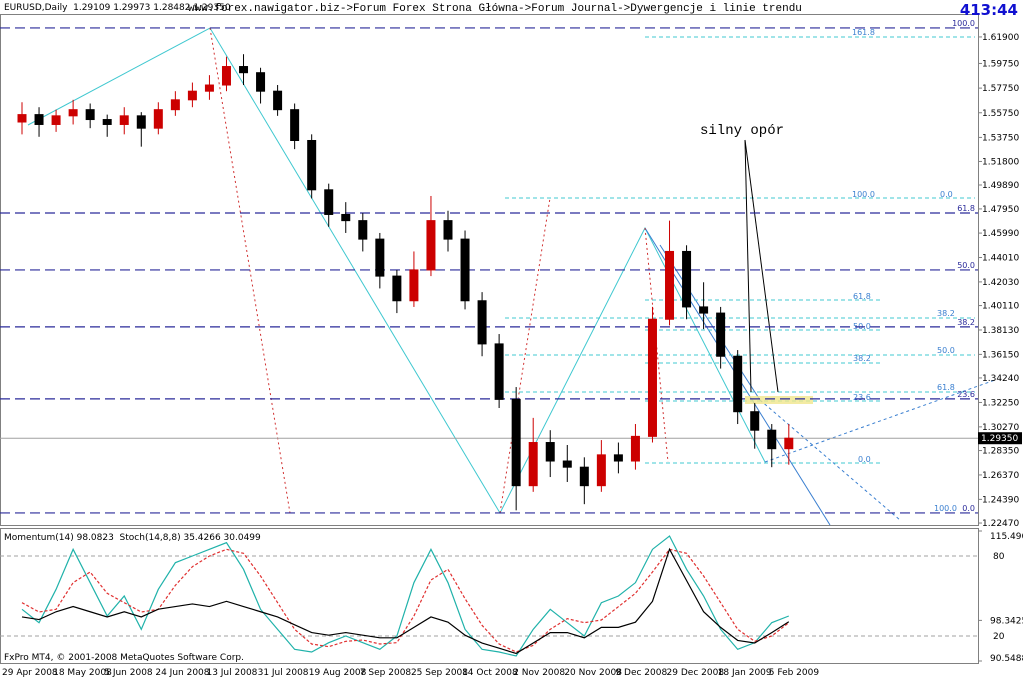 The height and width of the screenshot is (682, 1023). What do you see at coordinates (966, 322) in the screenshot?
I see `fib-label: 38.2` at bounding box center [966, 322].